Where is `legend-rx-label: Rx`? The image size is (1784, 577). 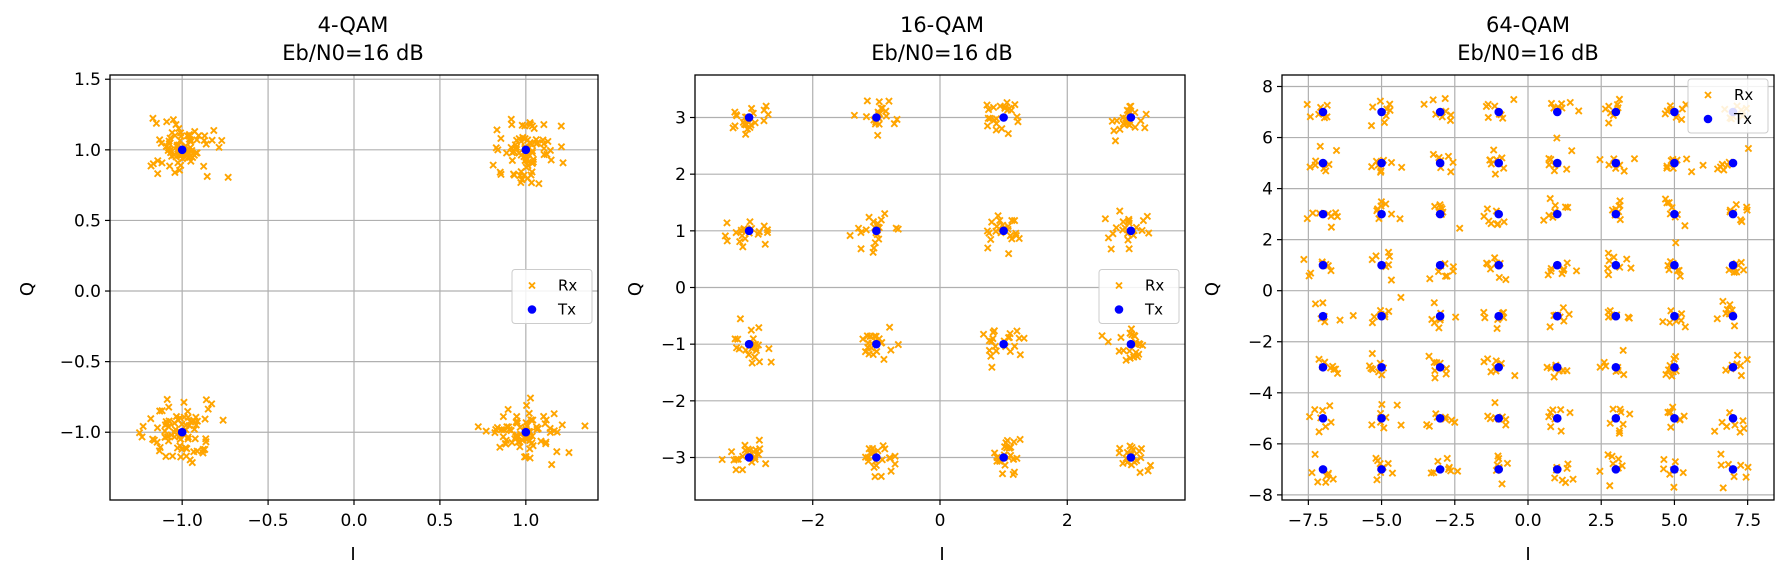 legend-rx-label: Rx is located at coordinates (1743, 95).